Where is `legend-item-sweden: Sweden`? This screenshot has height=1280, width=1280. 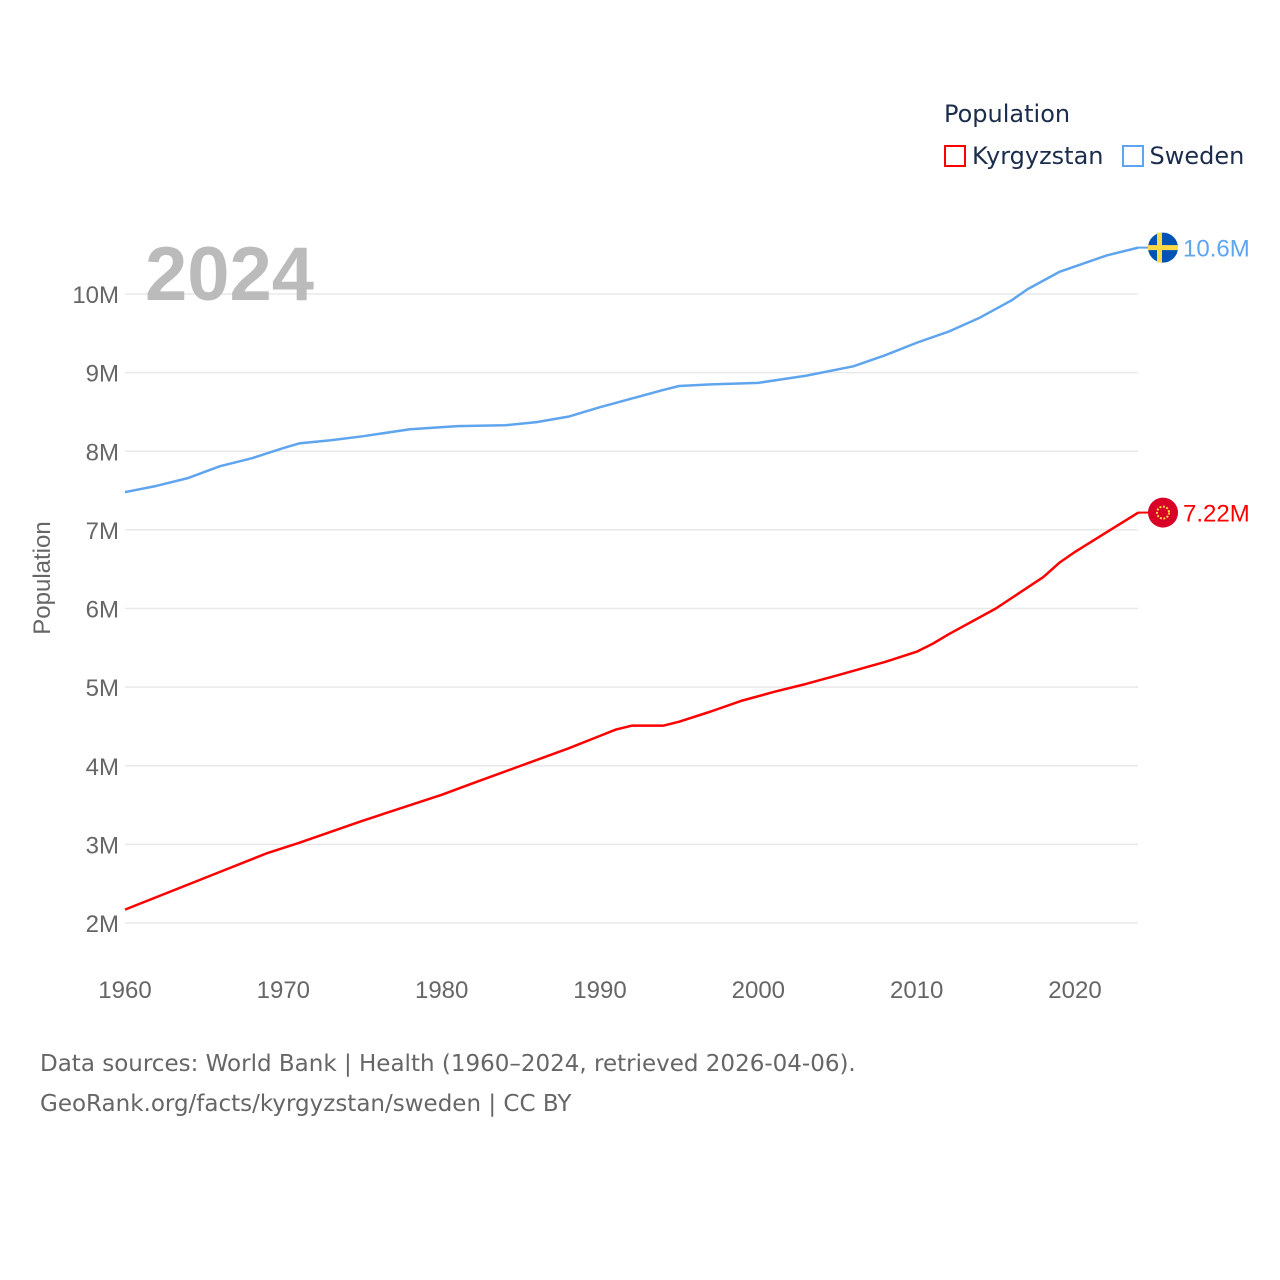
legend-item-sweden: Sweden is located at coordinates (1183, 156).